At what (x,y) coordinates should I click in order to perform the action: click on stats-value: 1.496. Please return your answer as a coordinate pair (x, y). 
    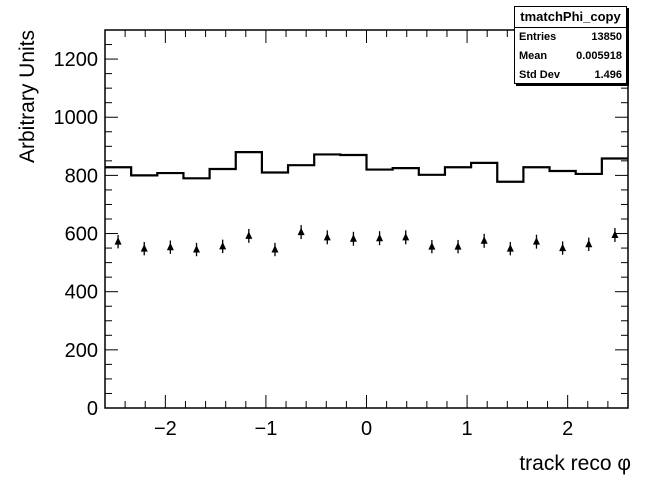
    Looking at the image, I should click on (608, 75).